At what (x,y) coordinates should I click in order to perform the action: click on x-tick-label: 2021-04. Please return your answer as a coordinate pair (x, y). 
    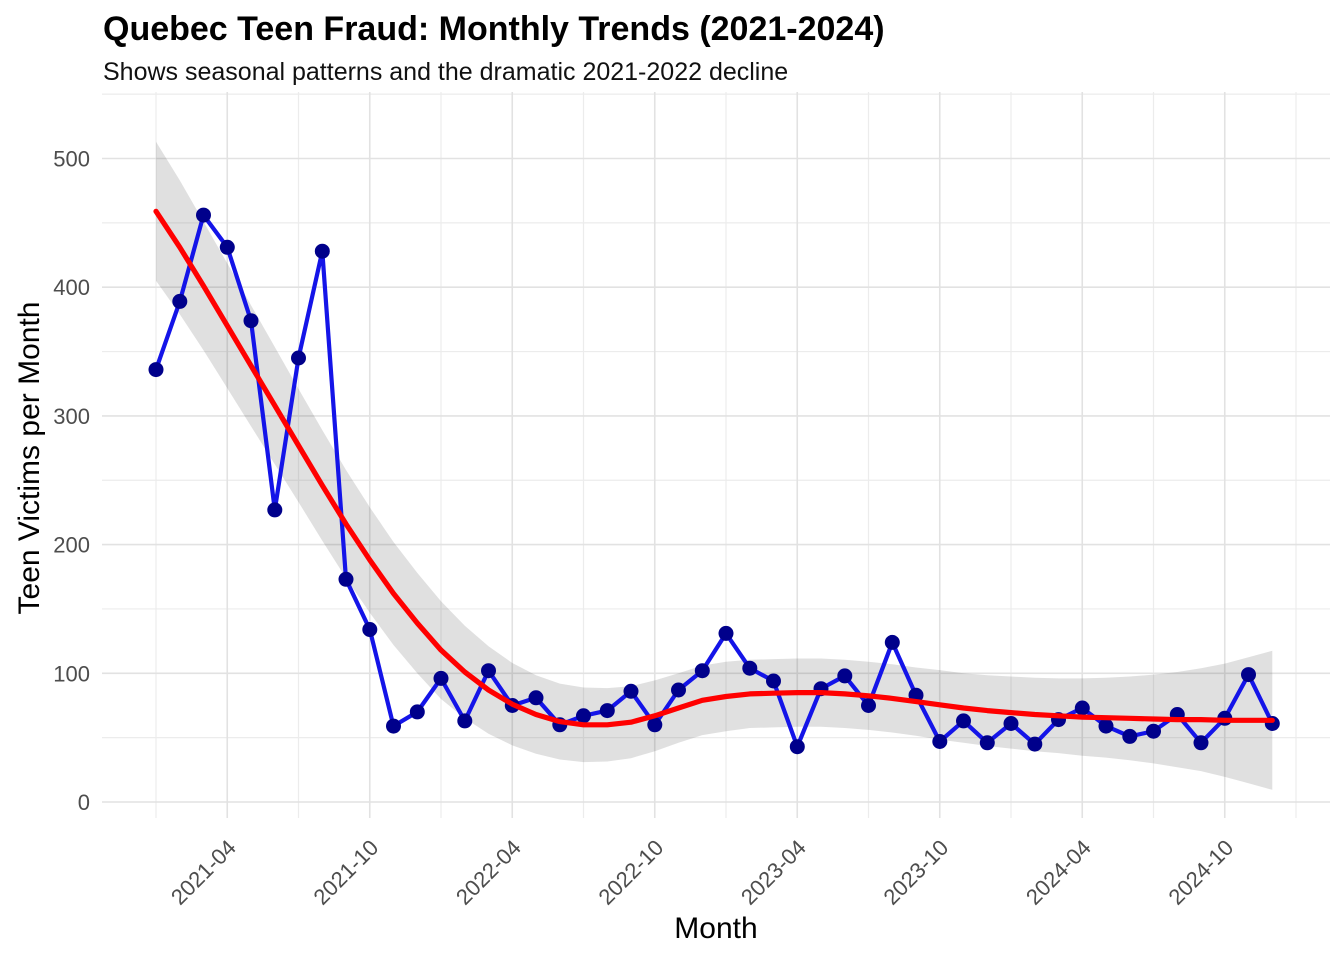
    Looking at the image, I should click on (203, 872).